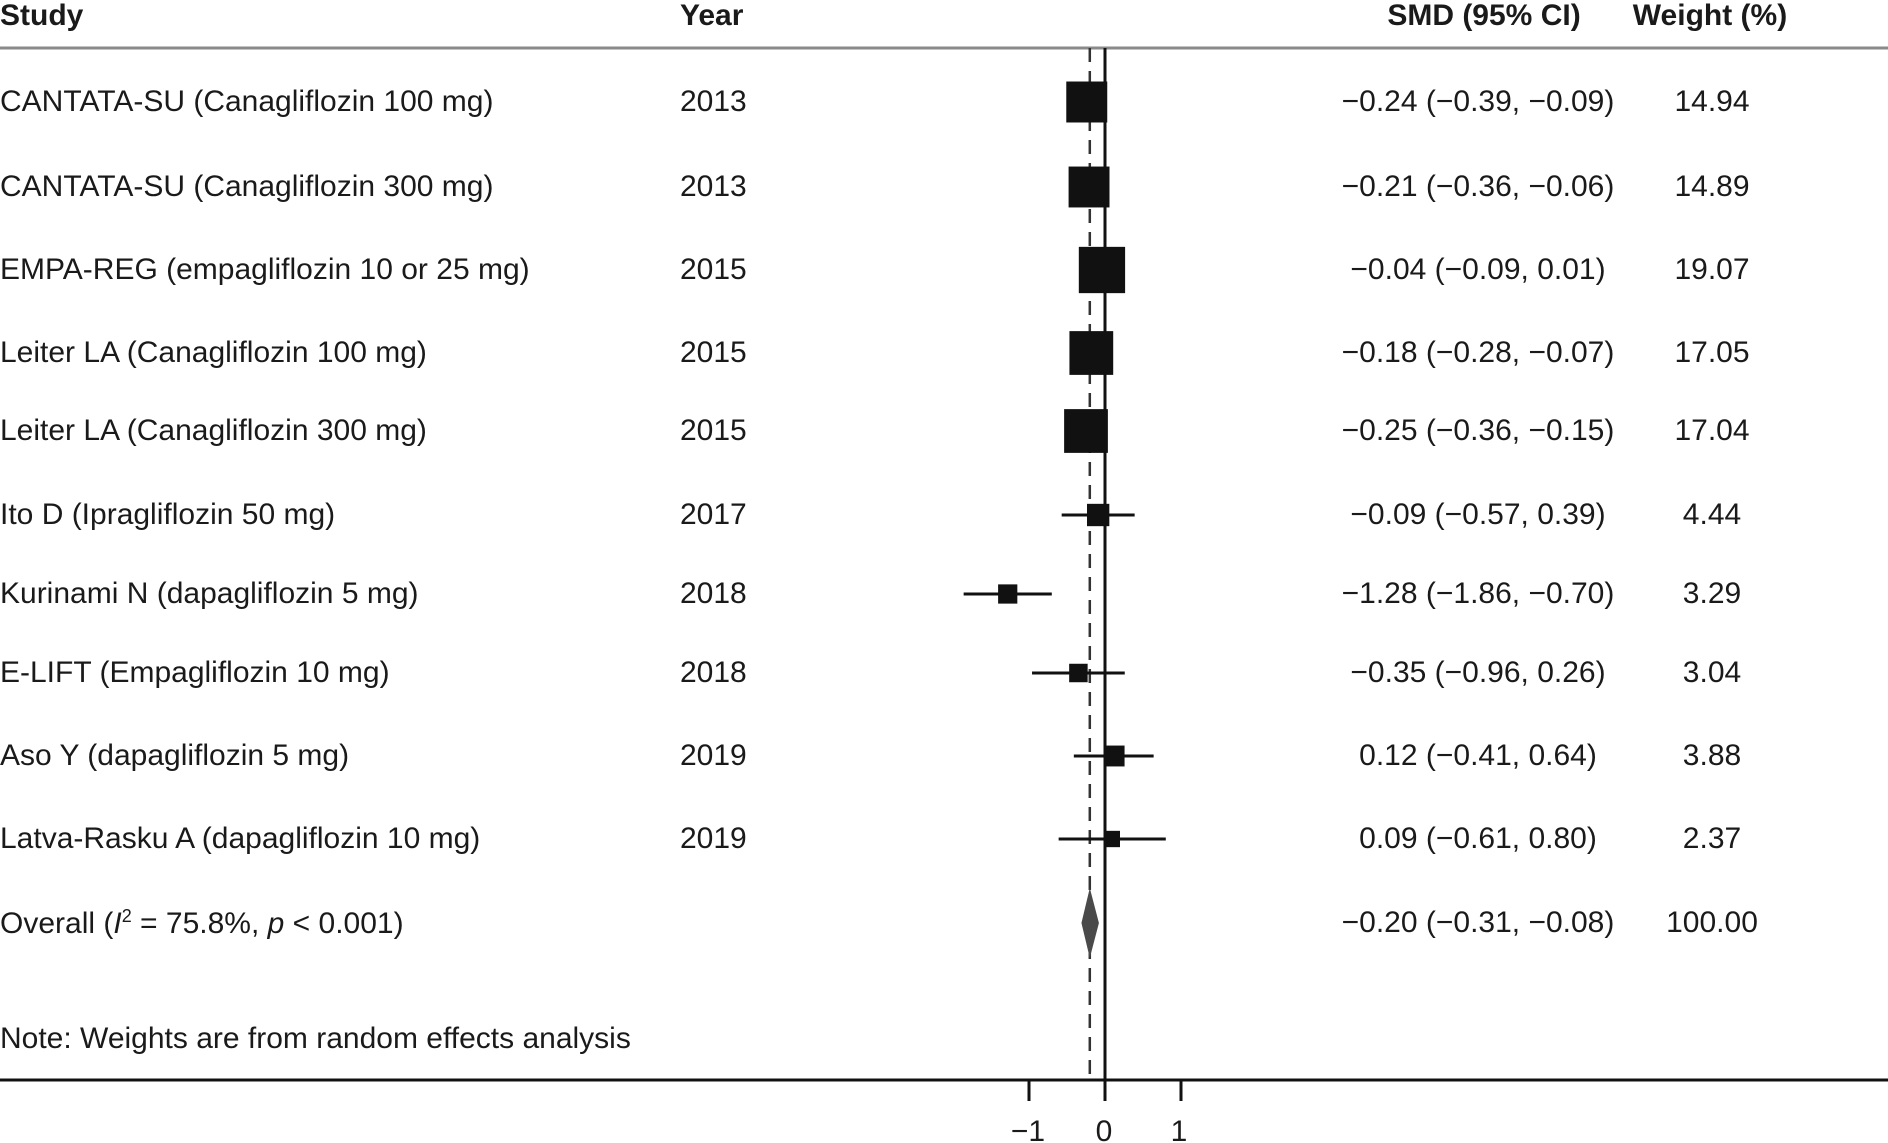 This screenshot has height=1143, width=1888. What do you see at coordinates (1712, 672) in the screenshot?
I see `weight-value: 3.04` at bounding box center [1712, 672].